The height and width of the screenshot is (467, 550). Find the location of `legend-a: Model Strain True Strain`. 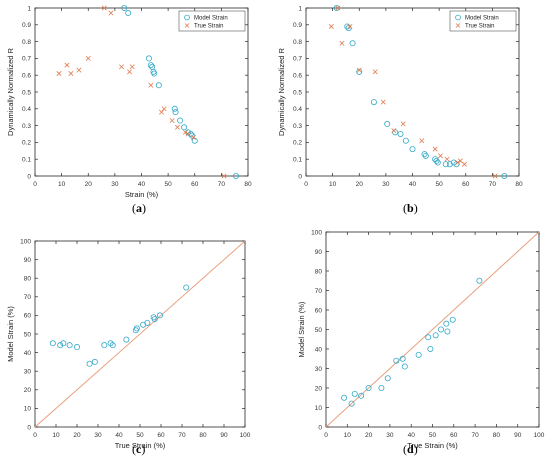

legend-a: Model Strain True Strain is located at coordinates (212, 21).